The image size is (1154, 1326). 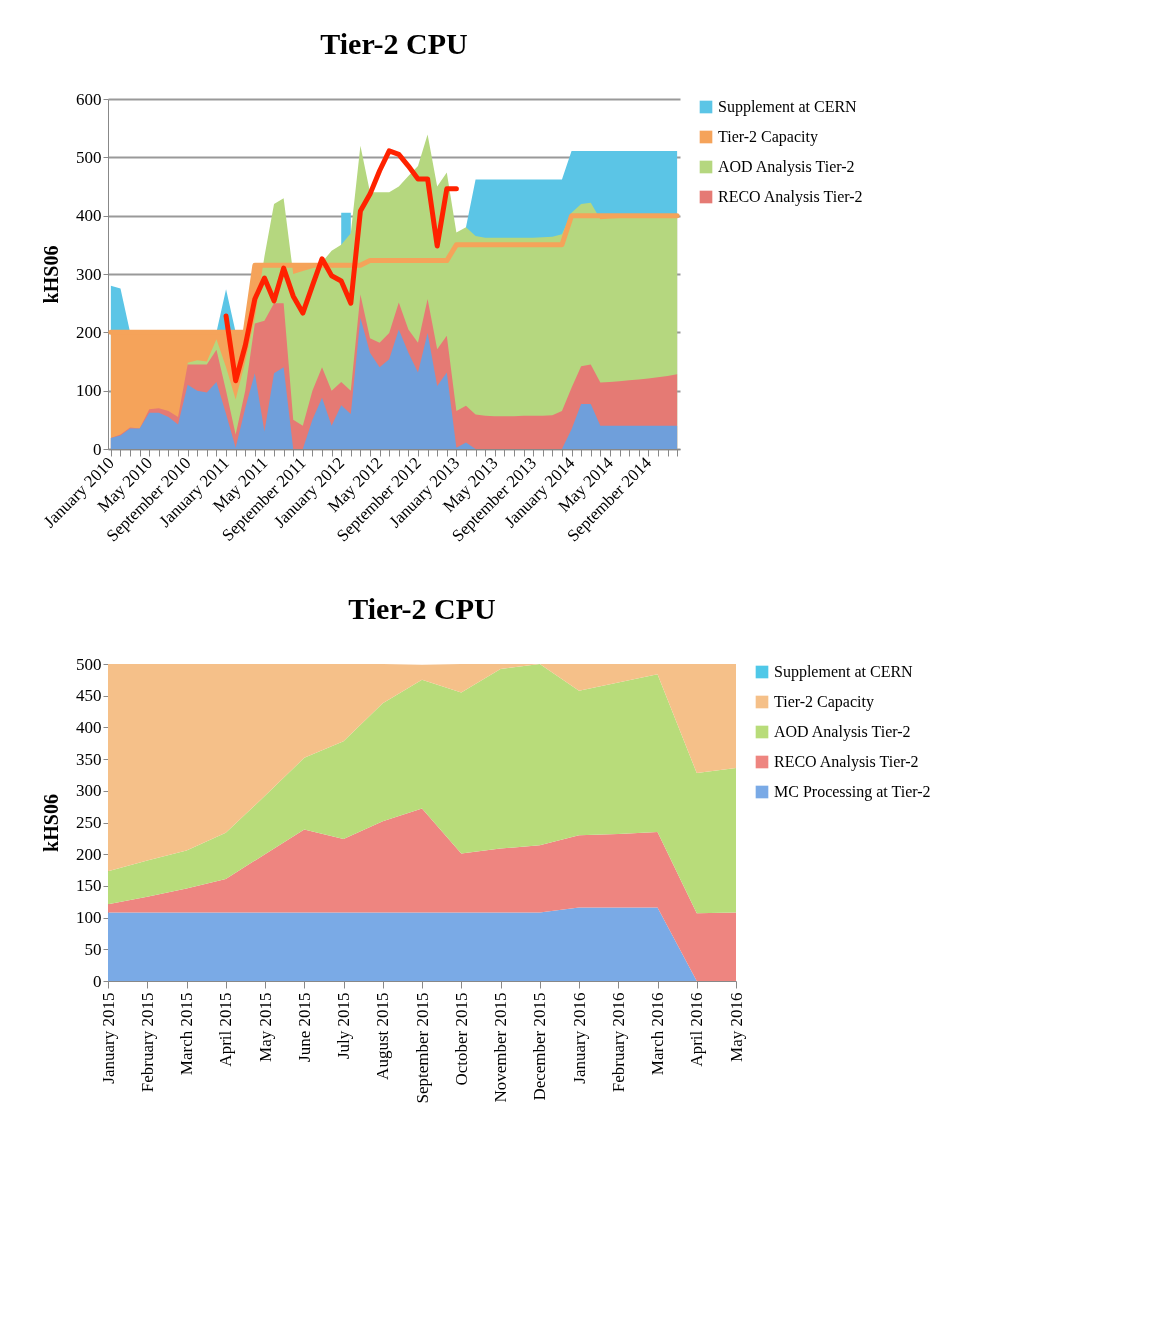 What do you see at coordinates (265, 1027) in the screenshot?
I see `x-tick-label: May 2015` at bounding box center [265, 1027].